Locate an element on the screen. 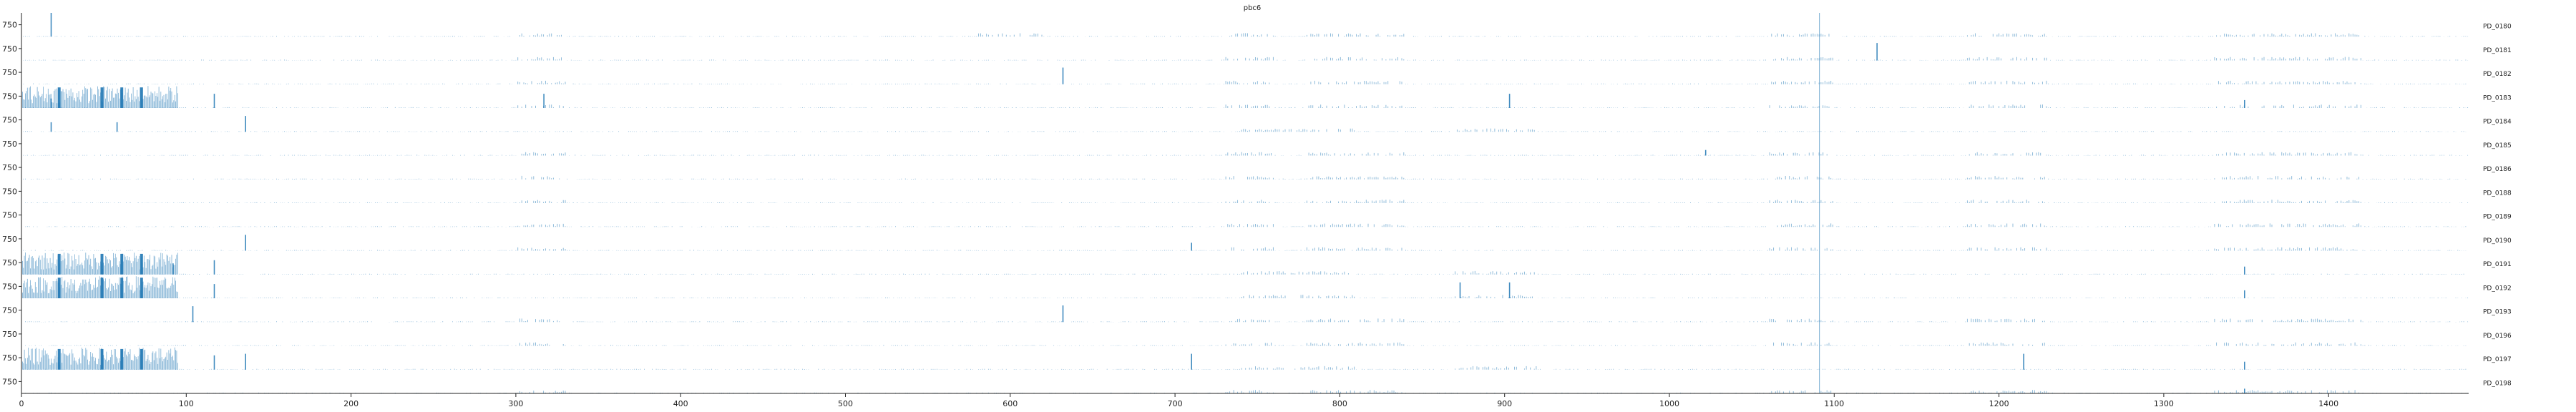 The height and width of the screenshot is (412, 2576). series-label: PD_0192 is located at coordinates (2497, 288).